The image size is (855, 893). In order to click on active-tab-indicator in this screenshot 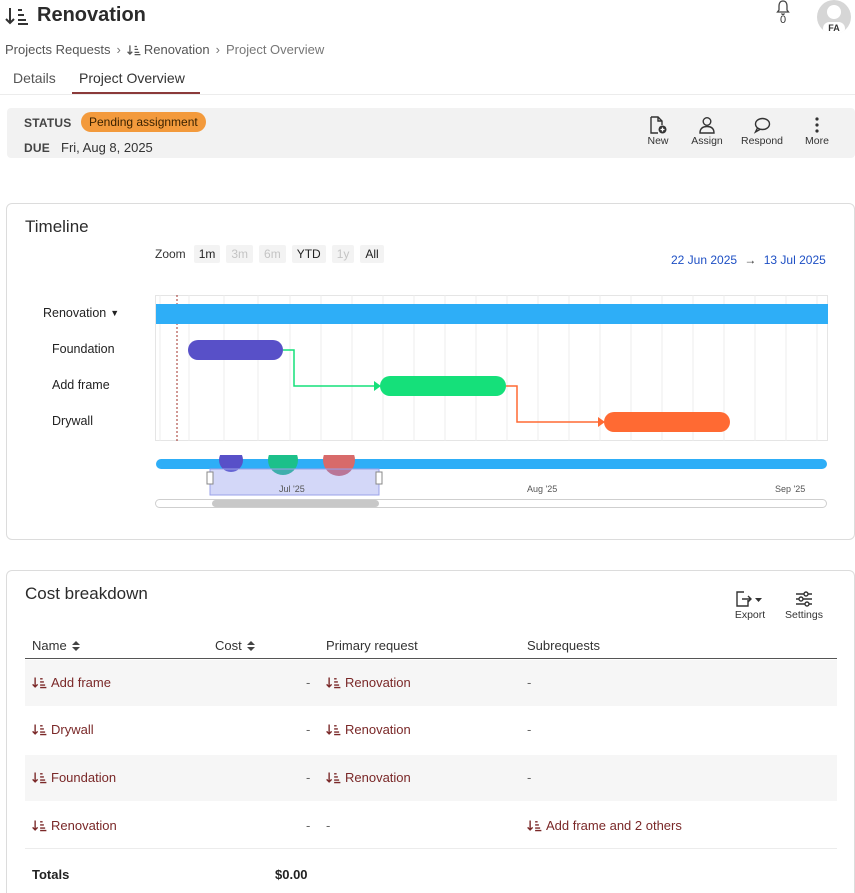, I will do `click(136, 93)`.